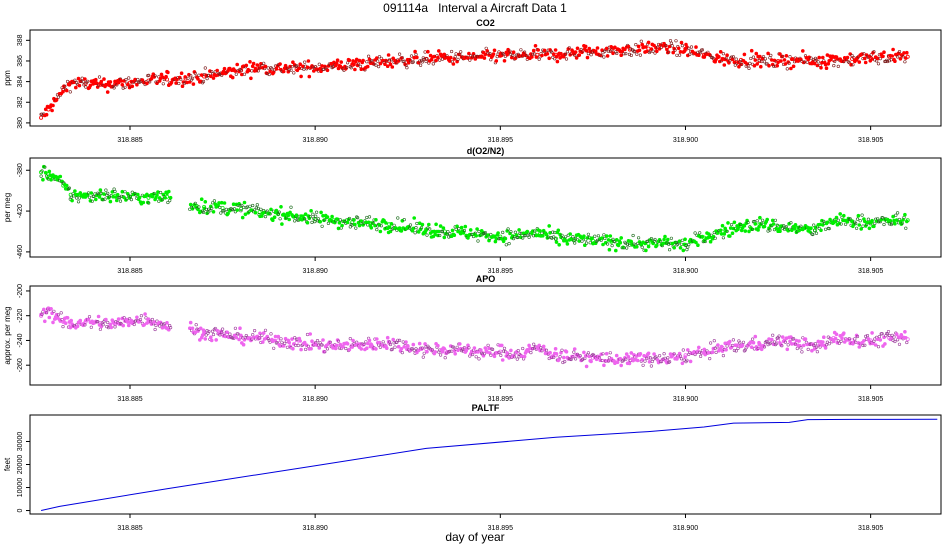  What do you see at coordinates (7, 207) in the screenshot?
I see `d-o2-n2-y-axis-label: per meg` at bounding box center [7, 207].